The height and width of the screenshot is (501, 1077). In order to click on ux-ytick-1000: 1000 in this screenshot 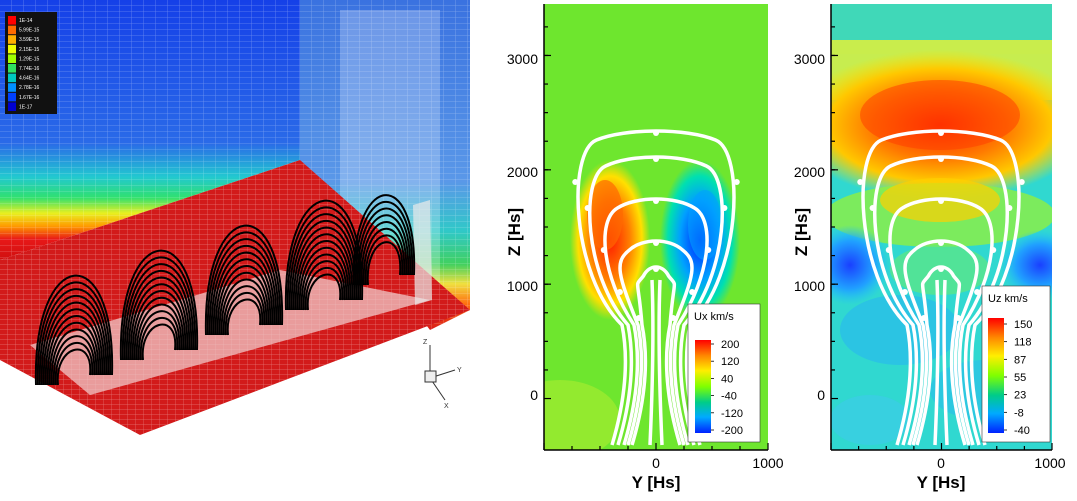, I will do `click(522, 286)`.